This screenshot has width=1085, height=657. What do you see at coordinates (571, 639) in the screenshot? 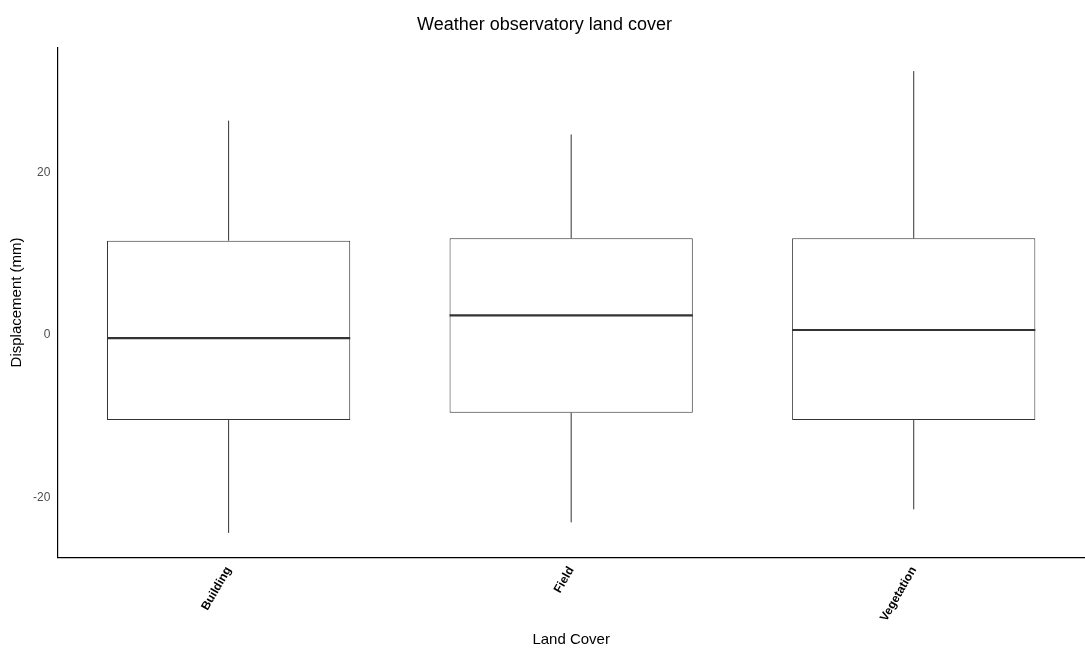
I see `x-axis-title: Land Cover` at bounding box center [571, 639].